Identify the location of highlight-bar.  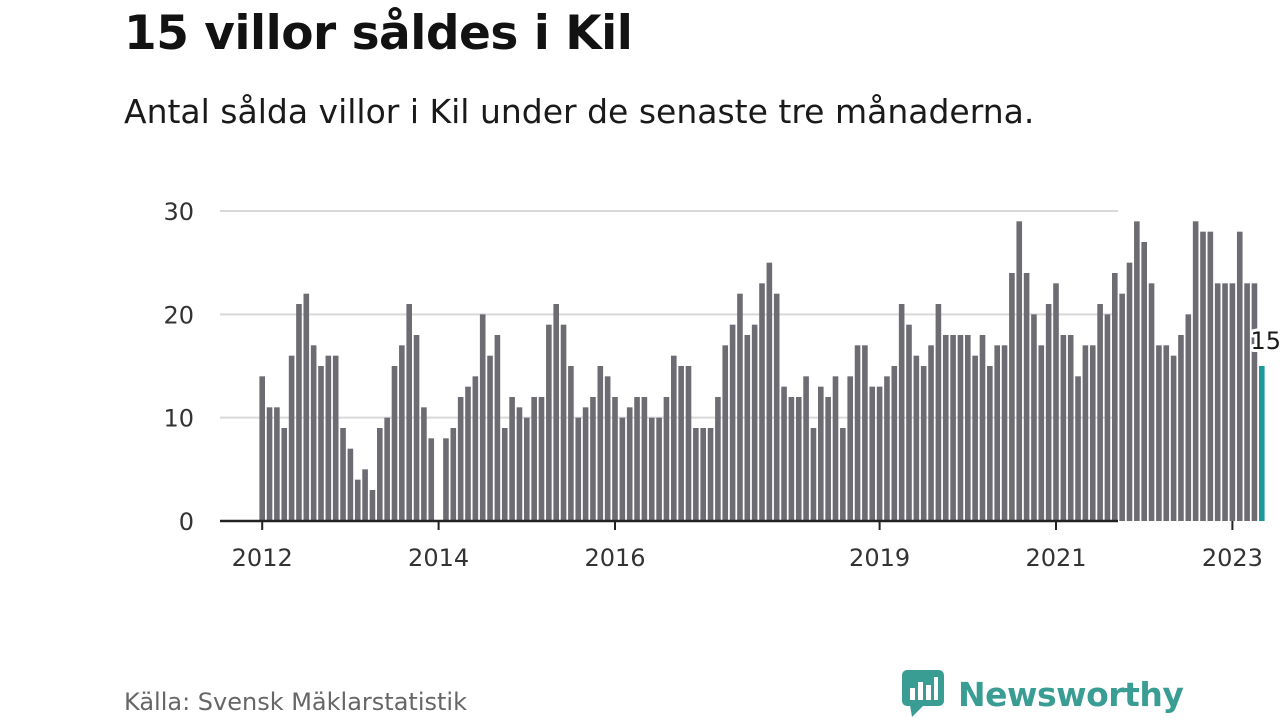
(1262, 443).